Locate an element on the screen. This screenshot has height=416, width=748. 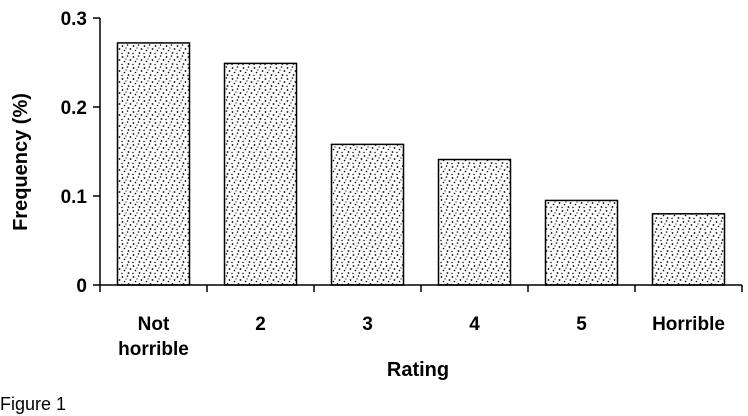
y-tick-label: 0.3 is located at coordinates (74, 19).